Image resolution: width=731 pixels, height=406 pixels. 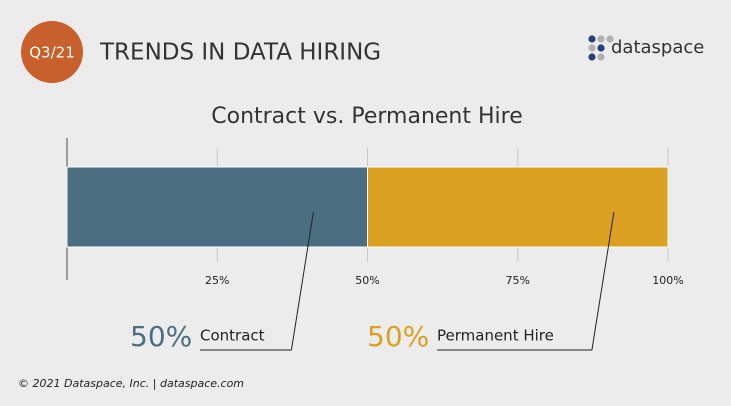 What do you see at coordinates (601, 48) in the screenshot?
I see `logo-dots` at bounding box center [601, 48].